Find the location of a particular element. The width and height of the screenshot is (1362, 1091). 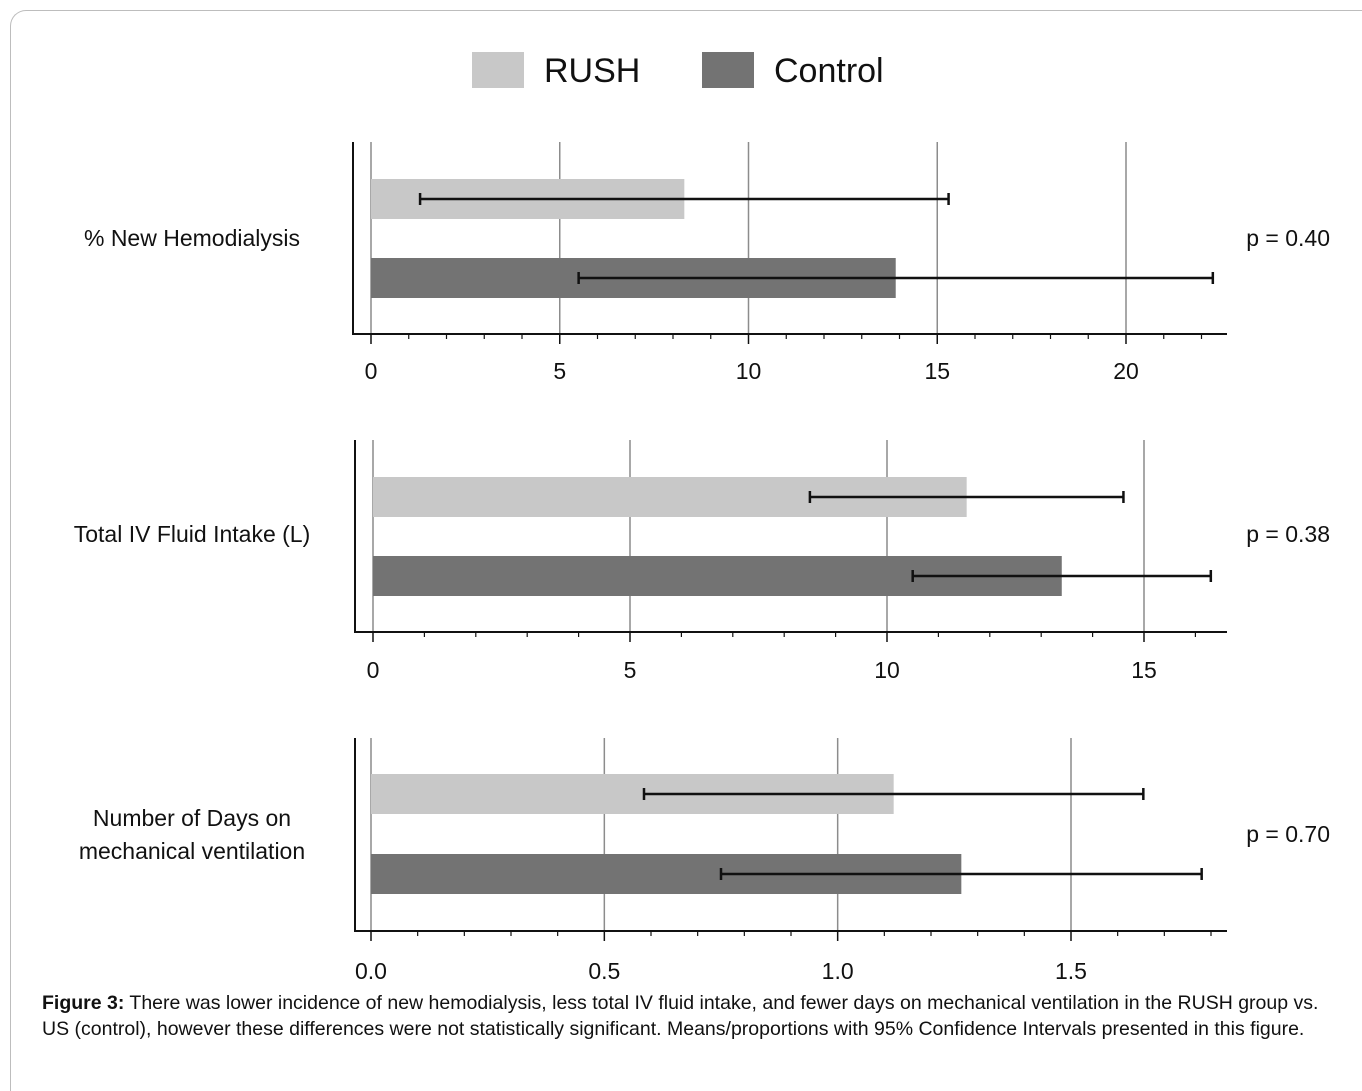

category-label-1: % New Hemodialysis is located at coordinates (192, 238).